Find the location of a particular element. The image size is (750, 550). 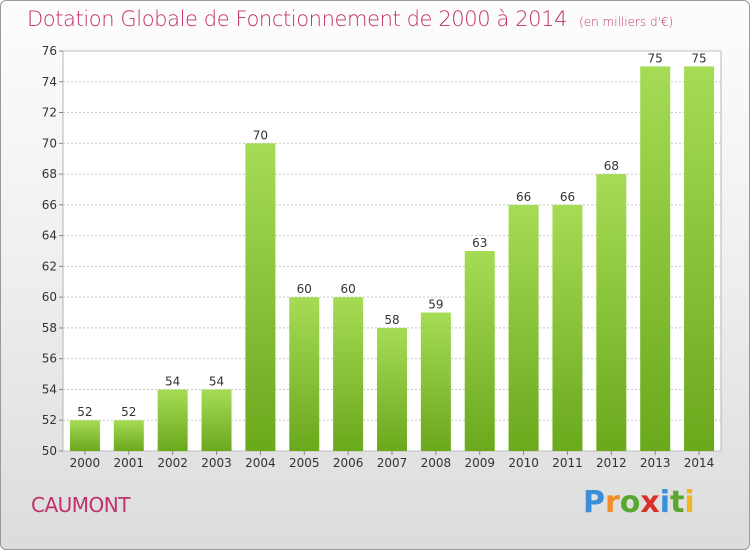

y-tick-label: 76 is located at coordinates (49, 51).